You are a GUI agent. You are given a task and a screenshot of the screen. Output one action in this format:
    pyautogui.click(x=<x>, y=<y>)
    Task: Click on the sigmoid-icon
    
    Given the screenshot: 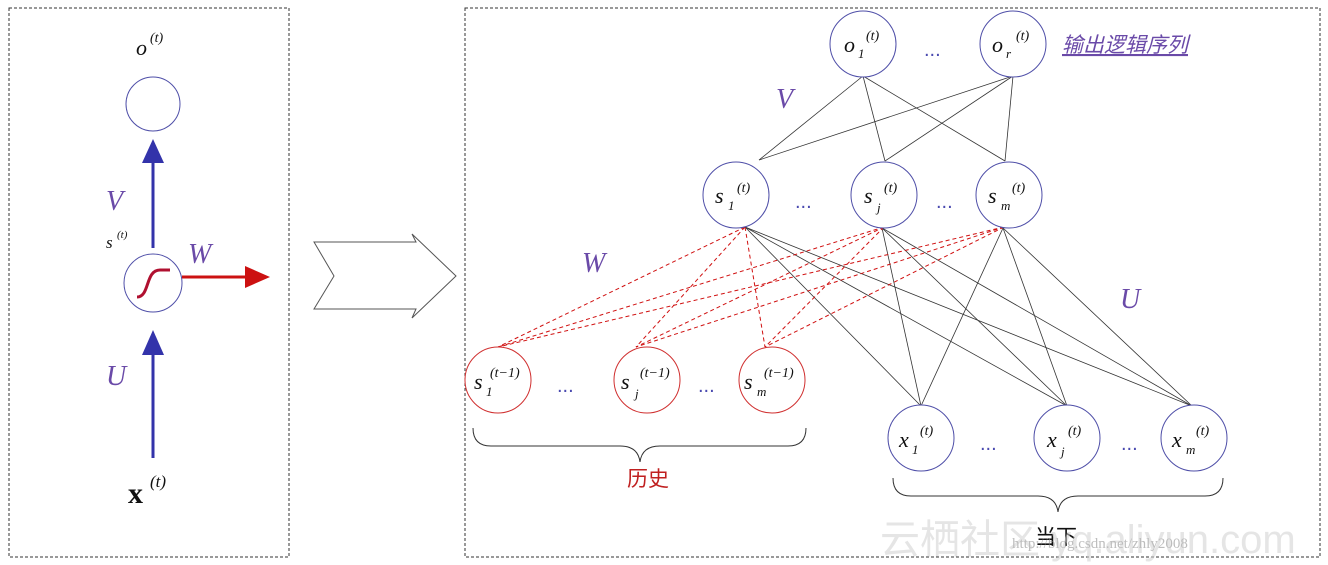 What is the action you would take?
    pyautogui.click(x=153, y=283)
    